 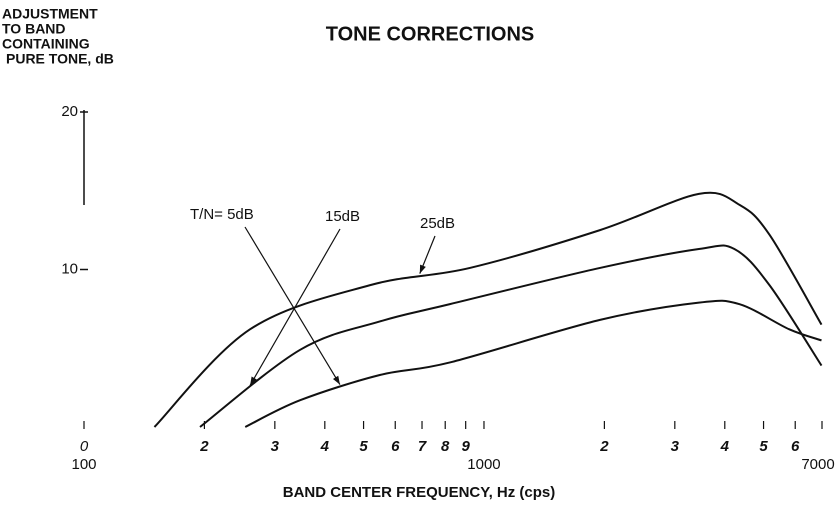 What do you see at coordinates (419, 492) in the screenshot?
I see `x-axis-label: BAND CENTER FREQUENCY, Hz (cps)` at bounding box center [419, 492].